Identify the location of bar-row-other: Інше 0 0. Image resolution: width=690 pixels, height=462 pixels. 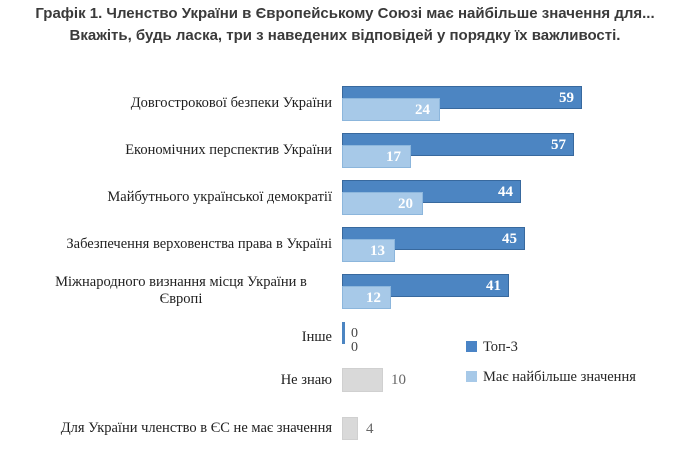
(345, 341).